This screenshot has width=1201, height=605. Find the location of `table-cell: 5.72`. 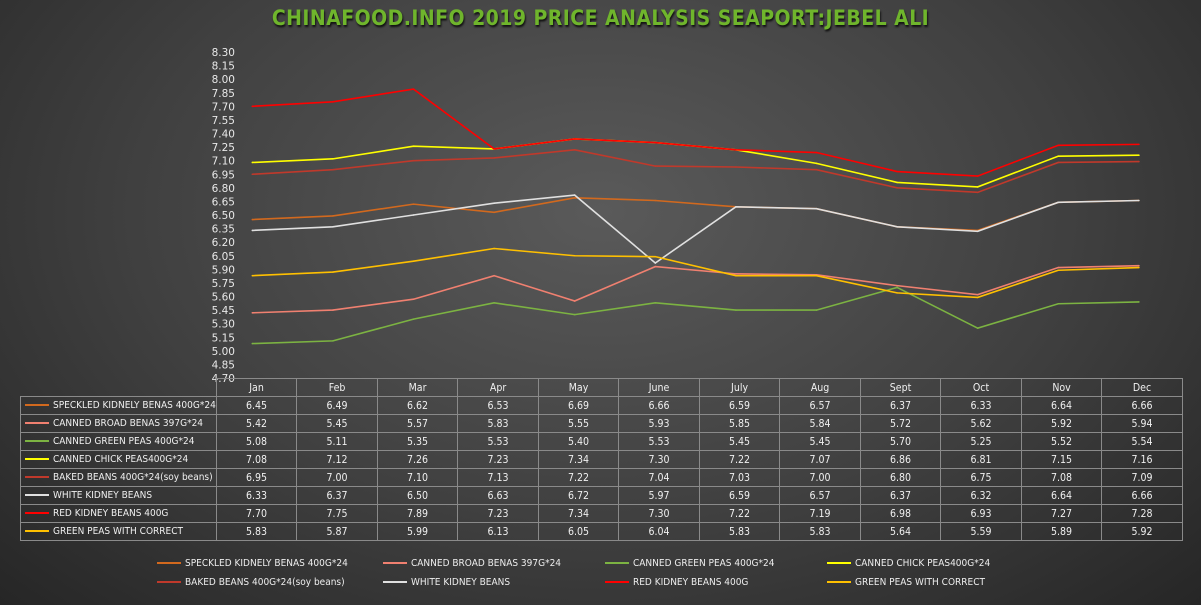

table-cell: 5.72 is located at coordinates (900, 423).